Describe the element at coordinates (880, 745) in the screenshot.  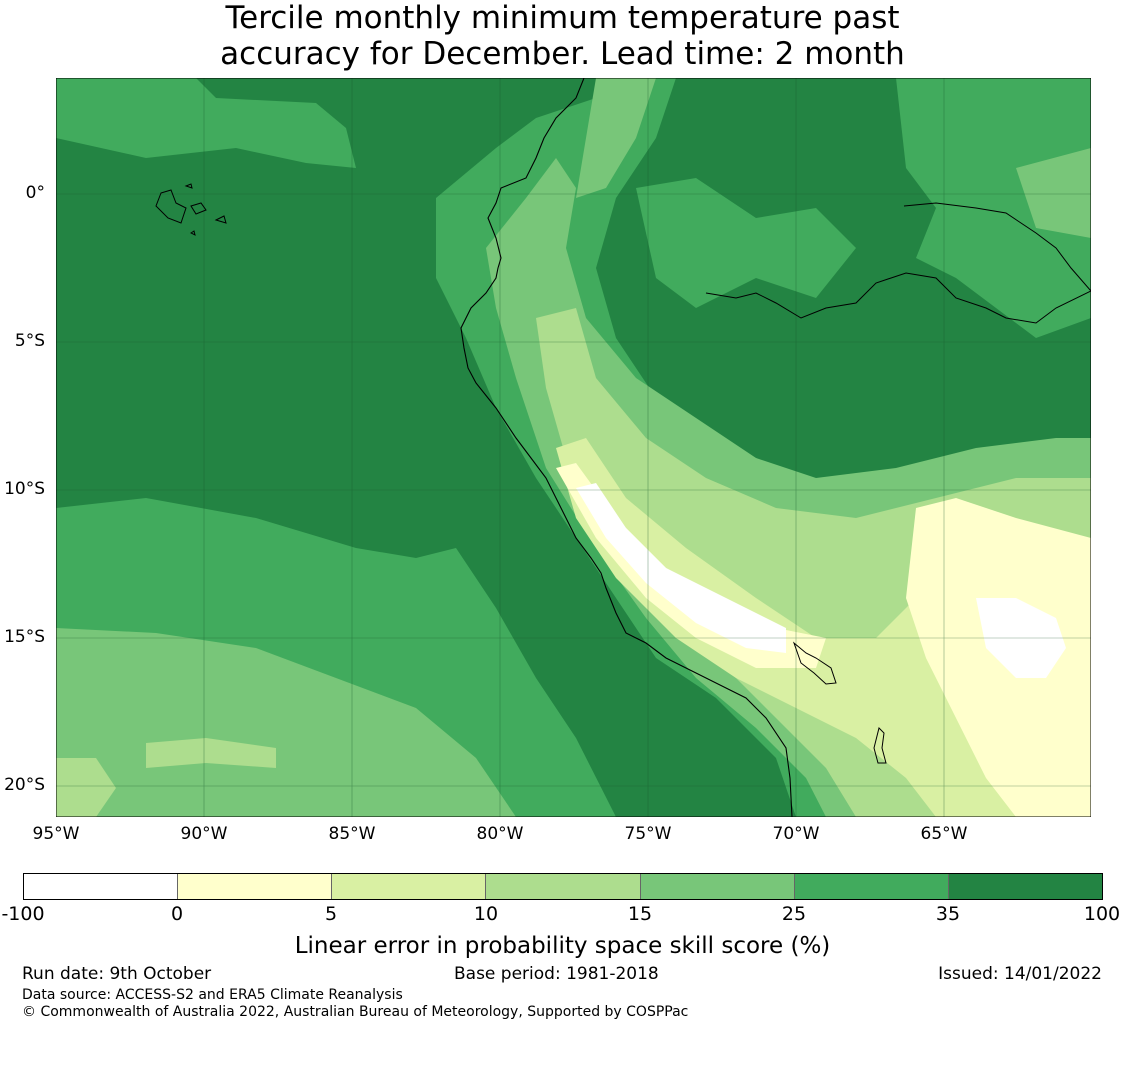
I see `lake-poopo` at that location.